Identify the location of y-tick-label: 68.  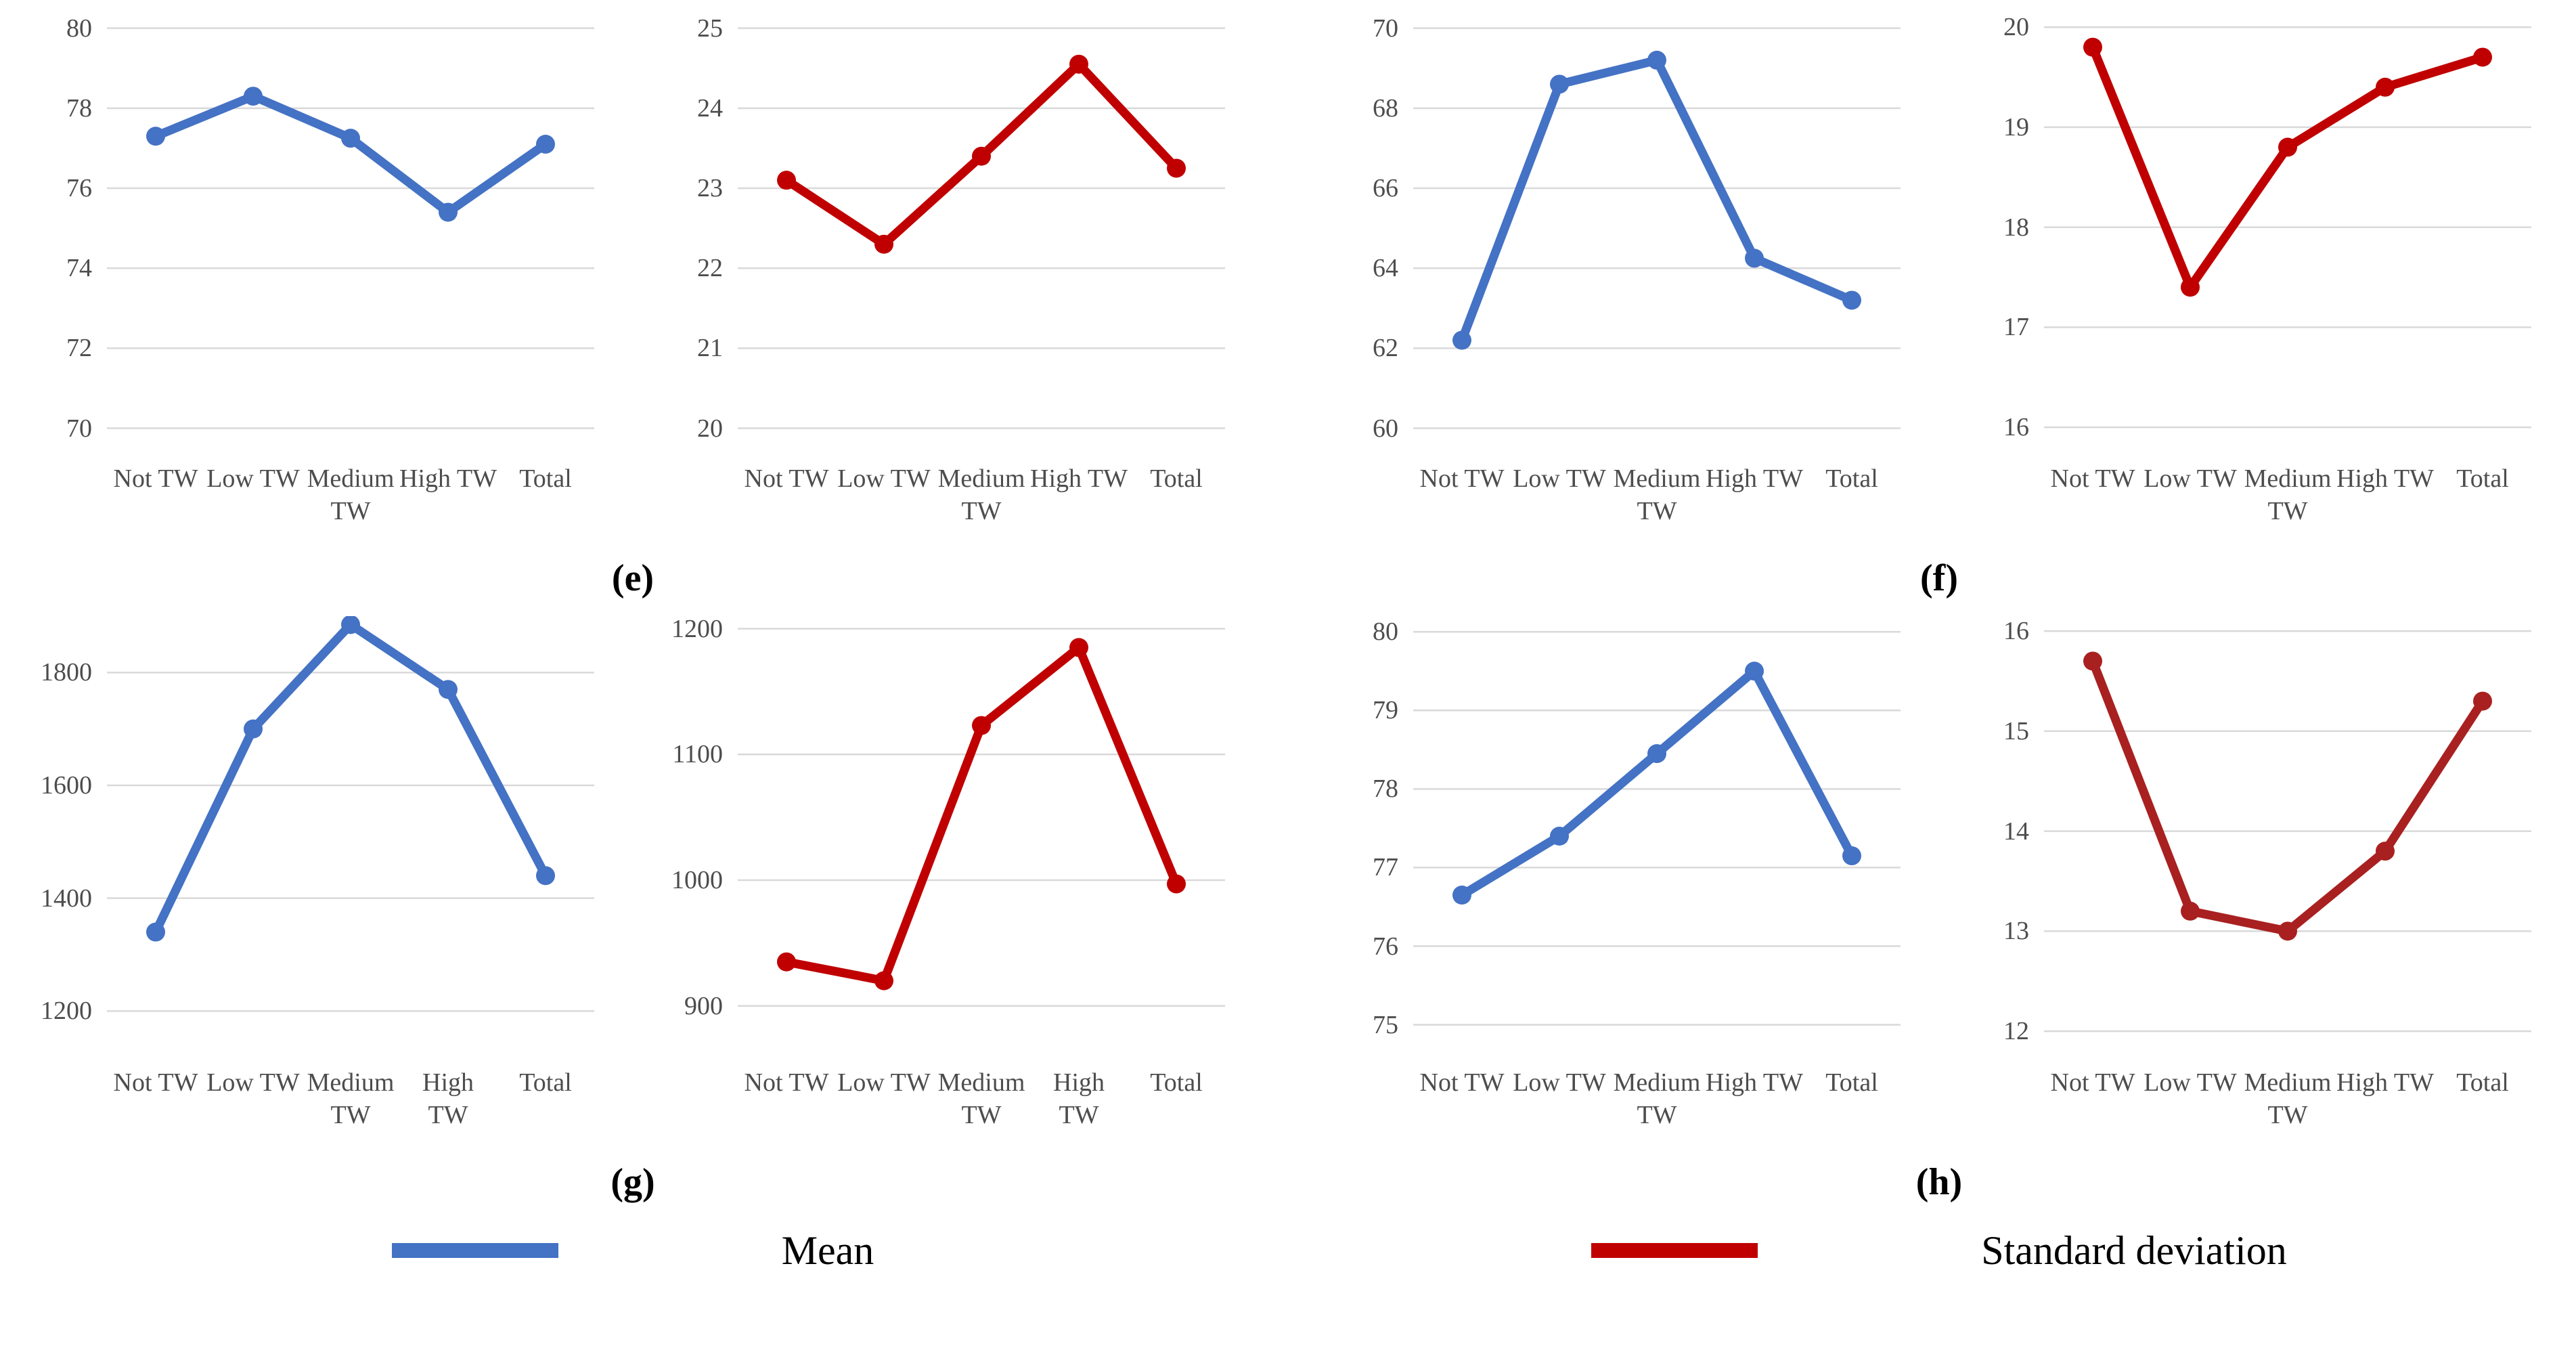
(1385, 108).